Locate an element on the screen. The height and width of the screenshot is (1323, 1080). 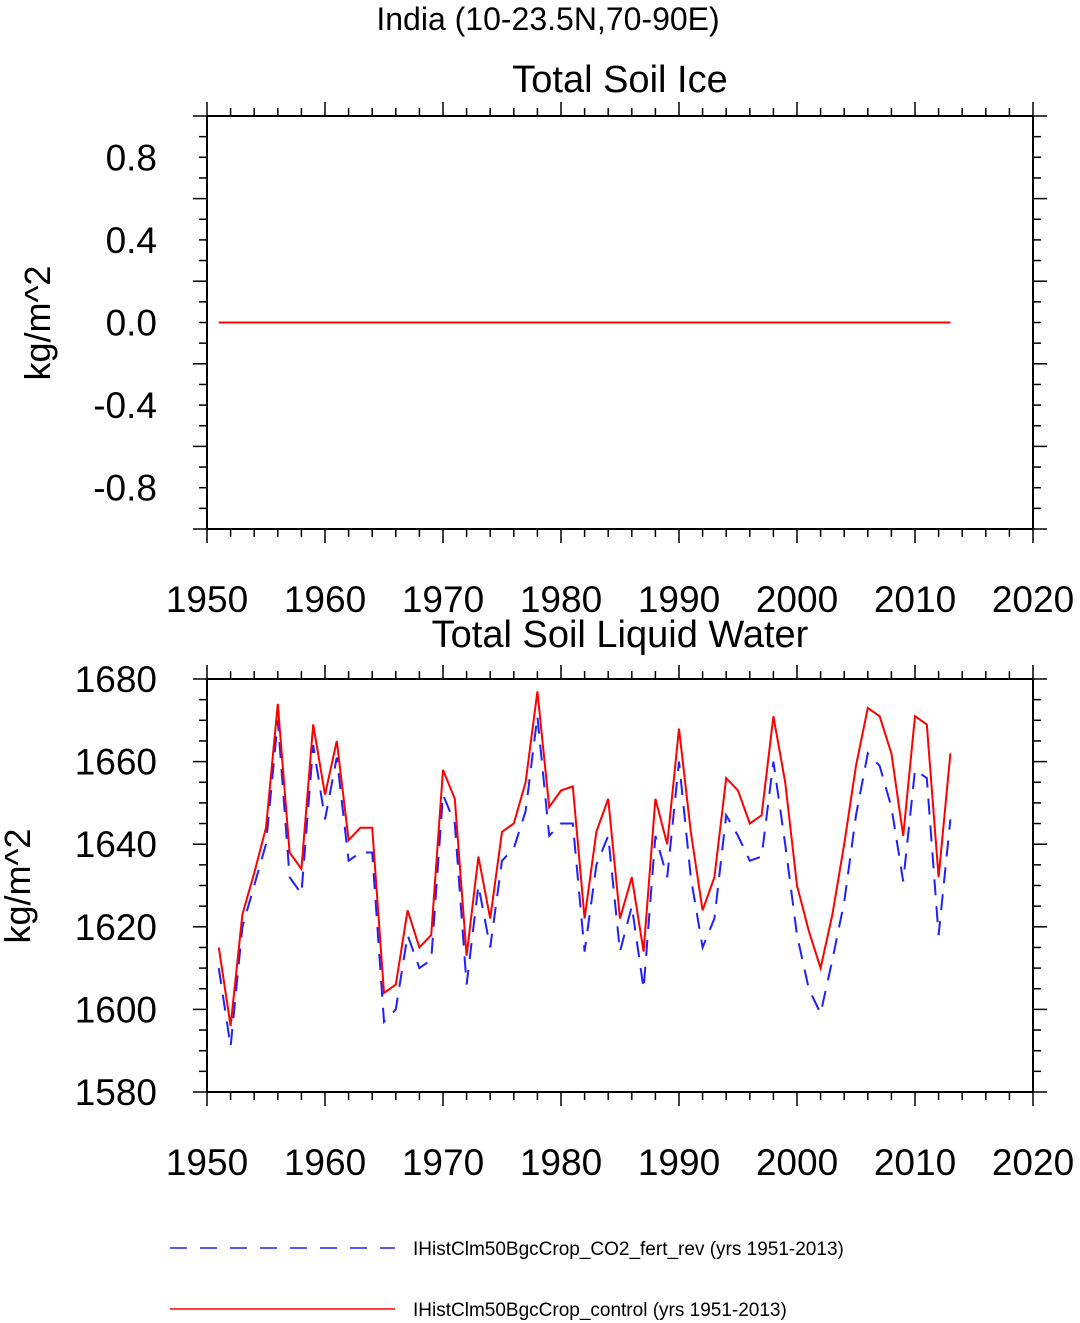
y-tick-label: 0.0 is located at coordinates (131, 323).